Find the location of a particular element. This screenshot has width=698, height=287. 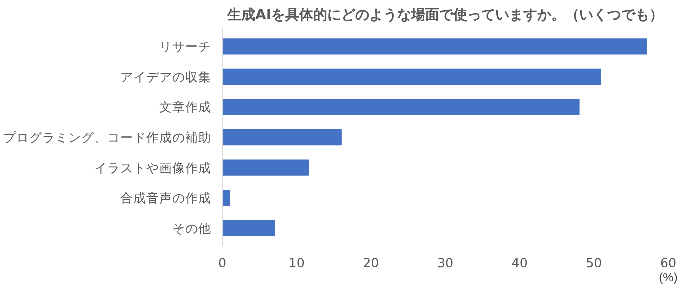

y-tick-label: イラストや画像作成 is located at coordinates (153, 168).